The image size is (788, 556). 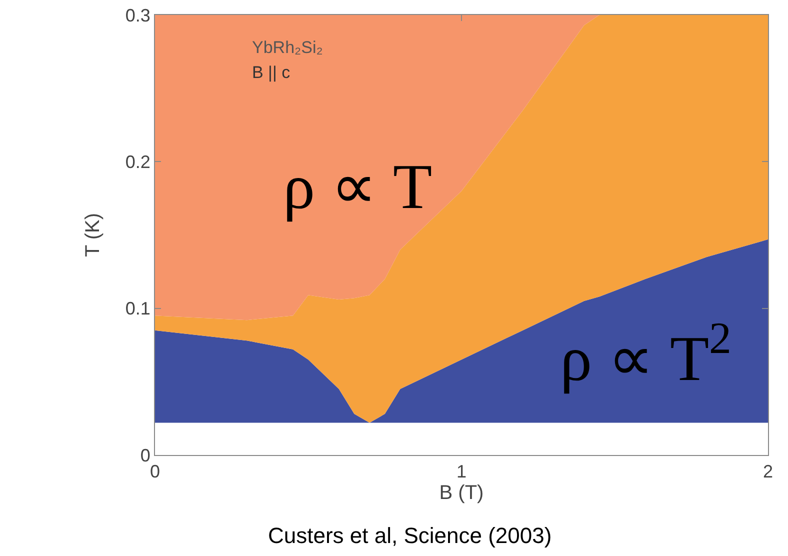 I want to click on x-tick-label: 2, so click(x=768, y=472).